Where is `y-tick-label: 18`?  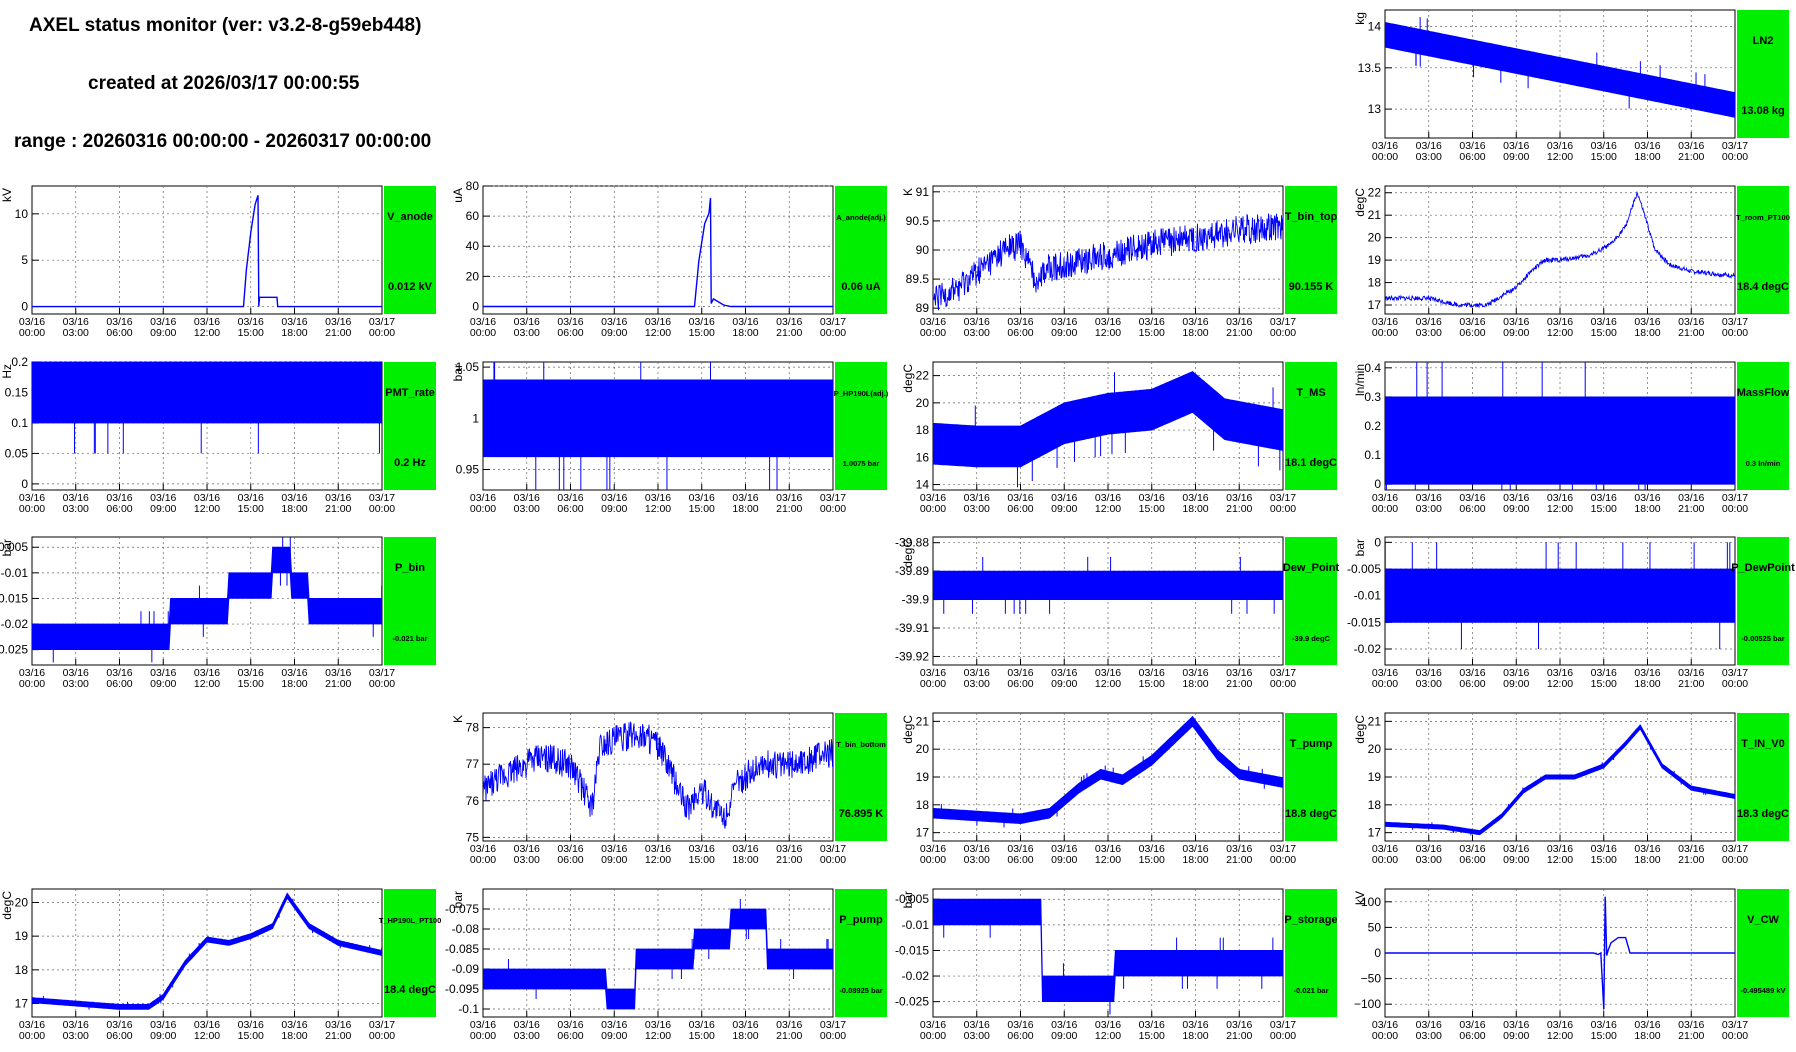
y-tick-label: 18 is located at coordinates (923, 805).